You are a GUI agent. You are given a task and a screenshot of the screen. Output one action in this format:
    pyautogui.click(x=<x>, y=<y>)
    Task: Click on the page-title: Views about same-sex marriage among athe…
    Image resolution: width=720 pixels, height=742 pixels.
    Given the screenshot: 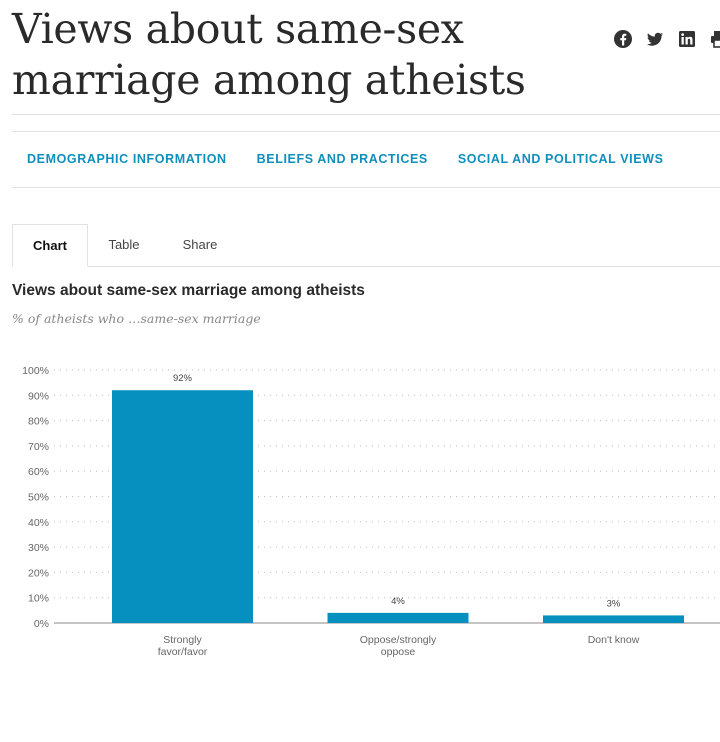 What is the action you would take?
    pyautogui.click(x=269, y=54)
    